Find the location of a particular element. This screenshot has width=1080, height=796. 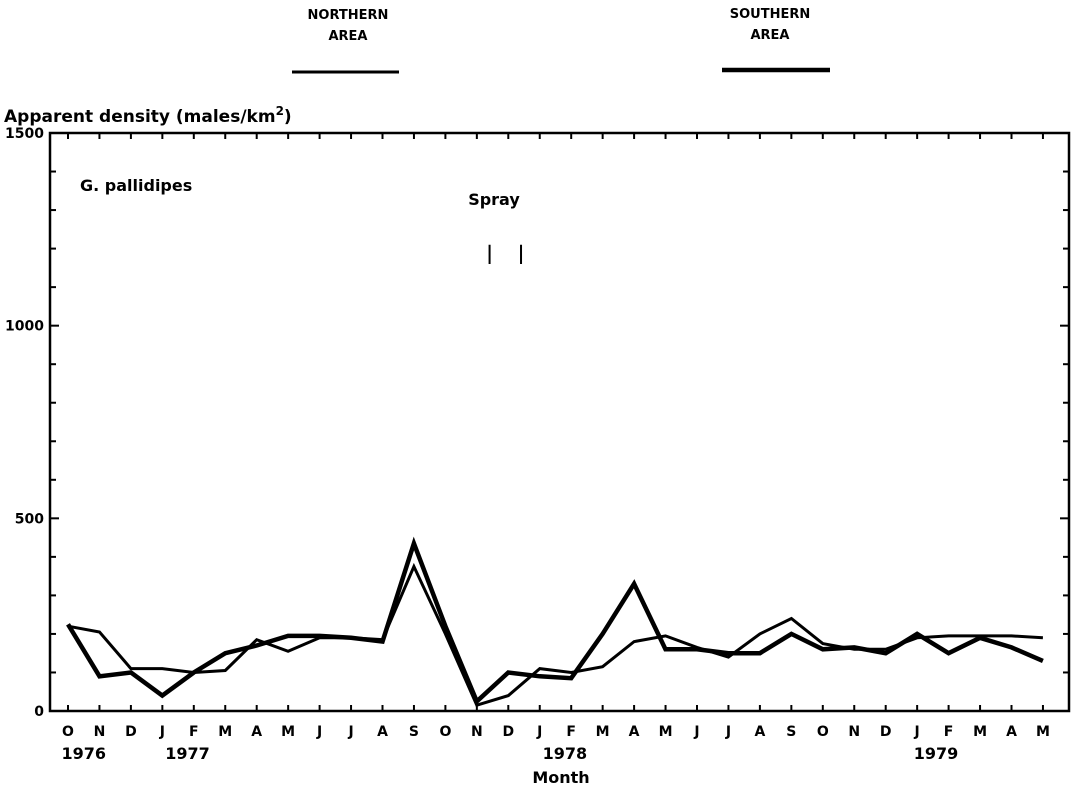

legend-southern-label-line1: SOUTHERN is located at coordinates (770, 14).